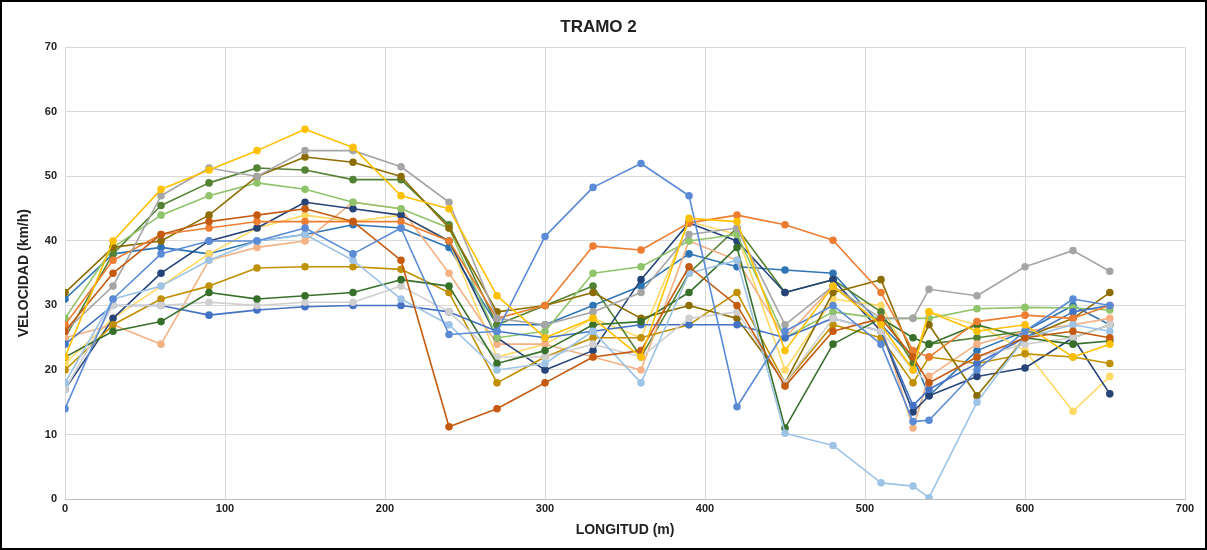 The width and height of the screenshot is (1207, 550). Describe the element at coordinates (54, 498) in the screenshot. I see `y-tick-label: 0` at that location.